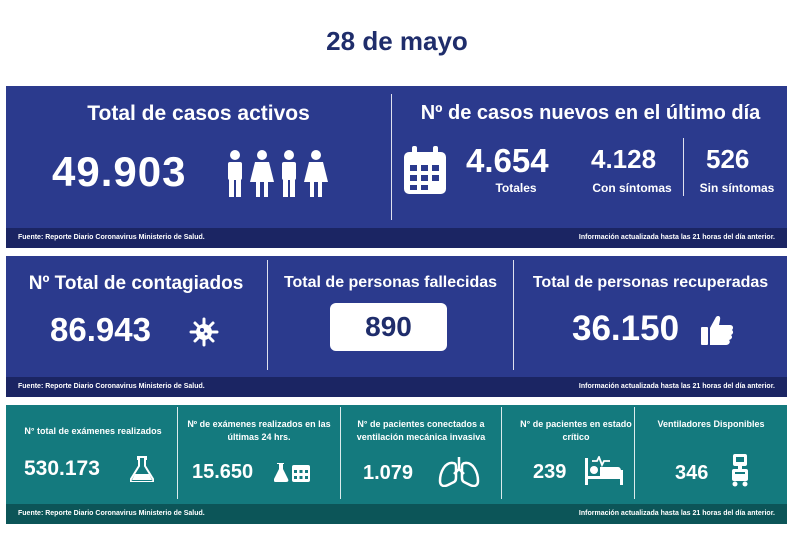 Image resolution: width=794 pixels, height=553 pixels. Describe the element at coordinates (390, 282) in the screenshot. I see `deaths-title: Total de personas fallecidas` at that location.